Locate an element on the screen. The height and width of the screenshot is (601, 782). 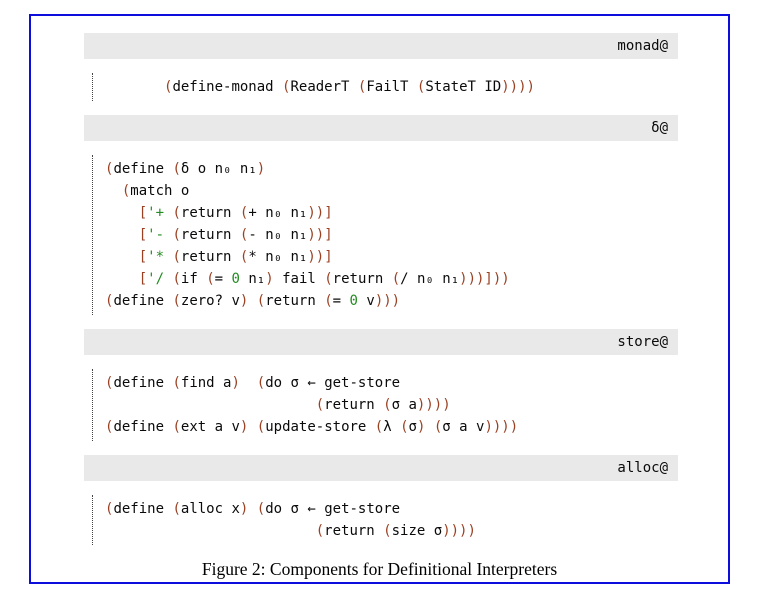
code-line: (define (δ o n₀ n₁) is located at coordinates (185, 169).